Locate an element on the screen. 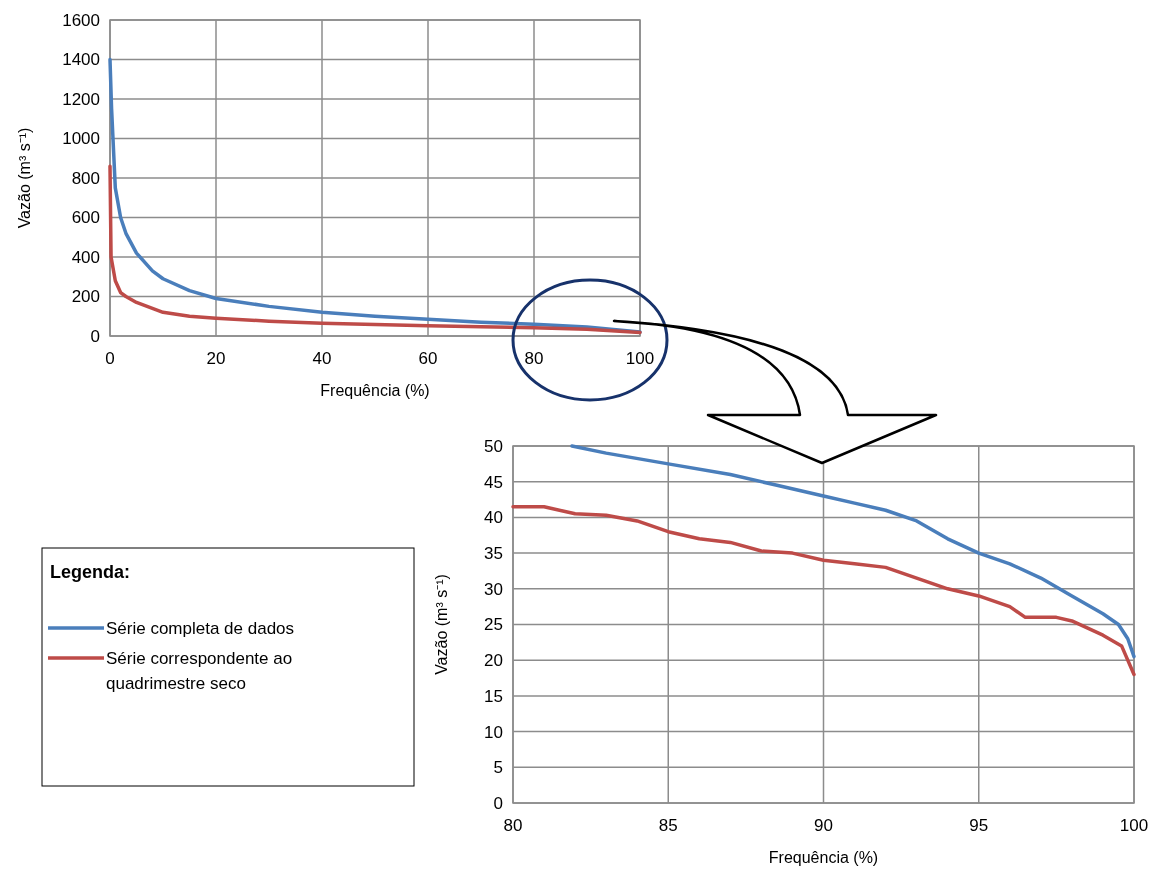  y-tick-label: 200 is located at coordinates (85, 297).